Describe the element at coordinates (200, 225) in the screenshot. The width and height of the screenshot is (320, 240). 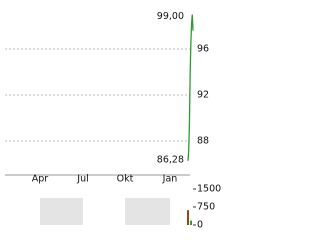
I see `y-tick-label: 0` at that location.